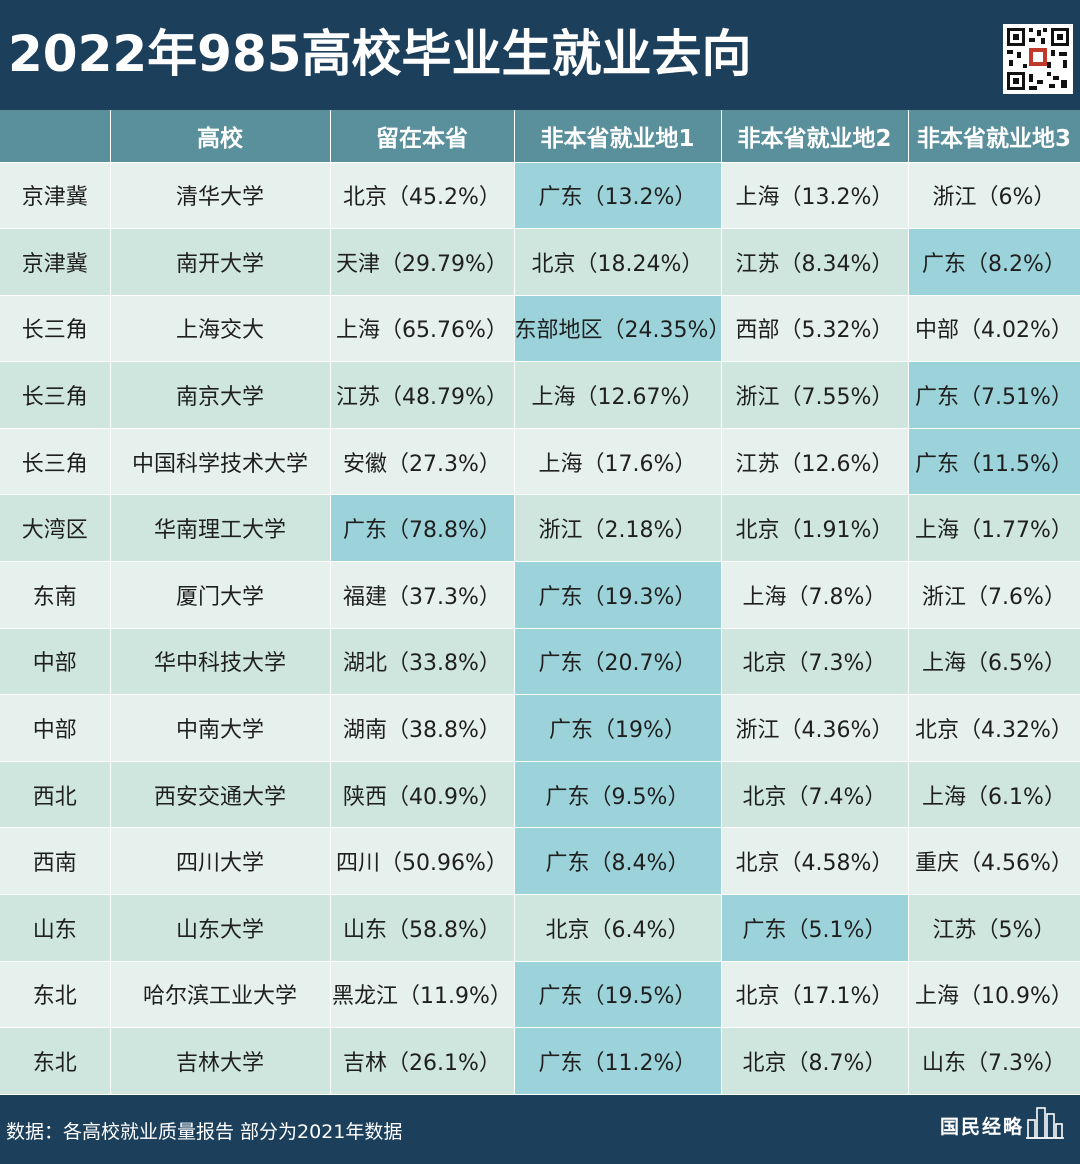 This screenshot has height=1164, width=1080. Describe the element at coordinates (815, 595) in the screenshot. I see `destination-2-cell: 上海（7.8%）` at that location.